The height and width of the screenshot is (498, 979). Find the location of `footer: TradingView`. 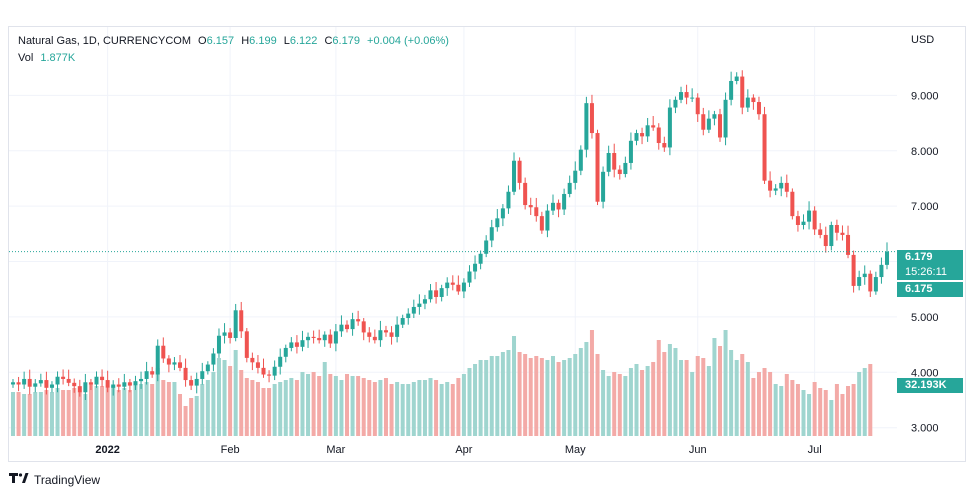

footer: TradingView is located at coordinates (54, 479).